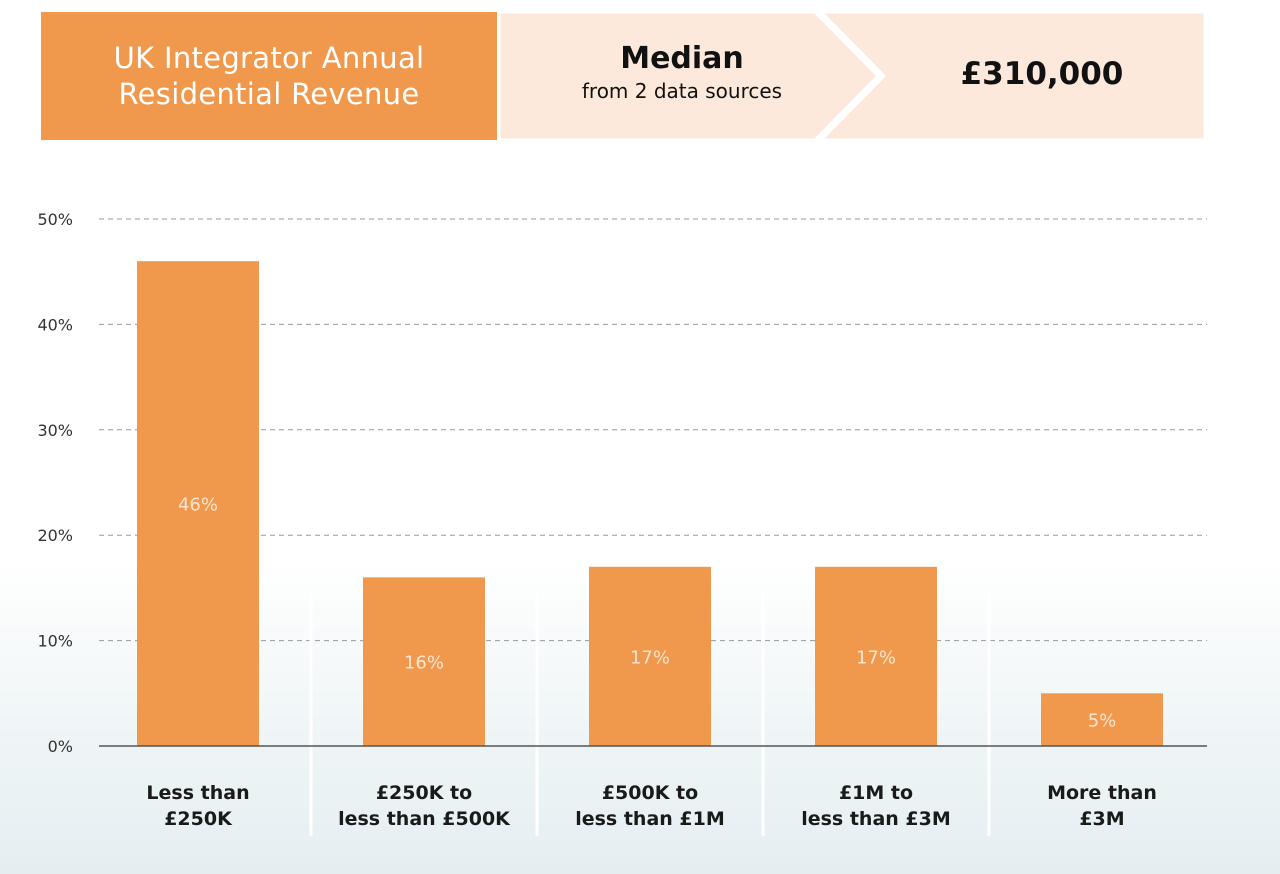 The image size is (1280, 874). Describe the element at coordinates (876, 793) in the screenshot. I see `x-category-label: £1M to` at that location.